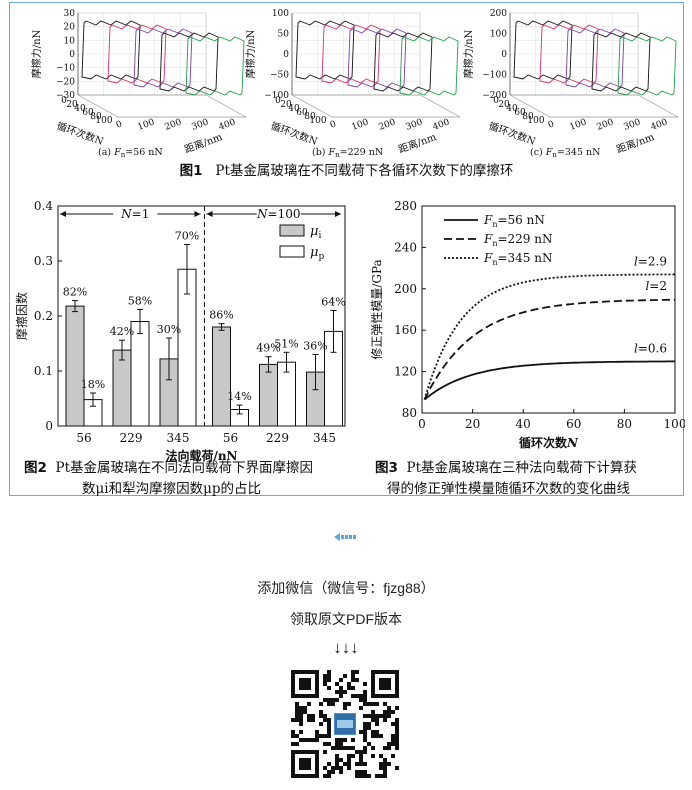  Describe the element at coordinates (201, 316) in the screenshot. I see `fig2-plot-frame` at that location.